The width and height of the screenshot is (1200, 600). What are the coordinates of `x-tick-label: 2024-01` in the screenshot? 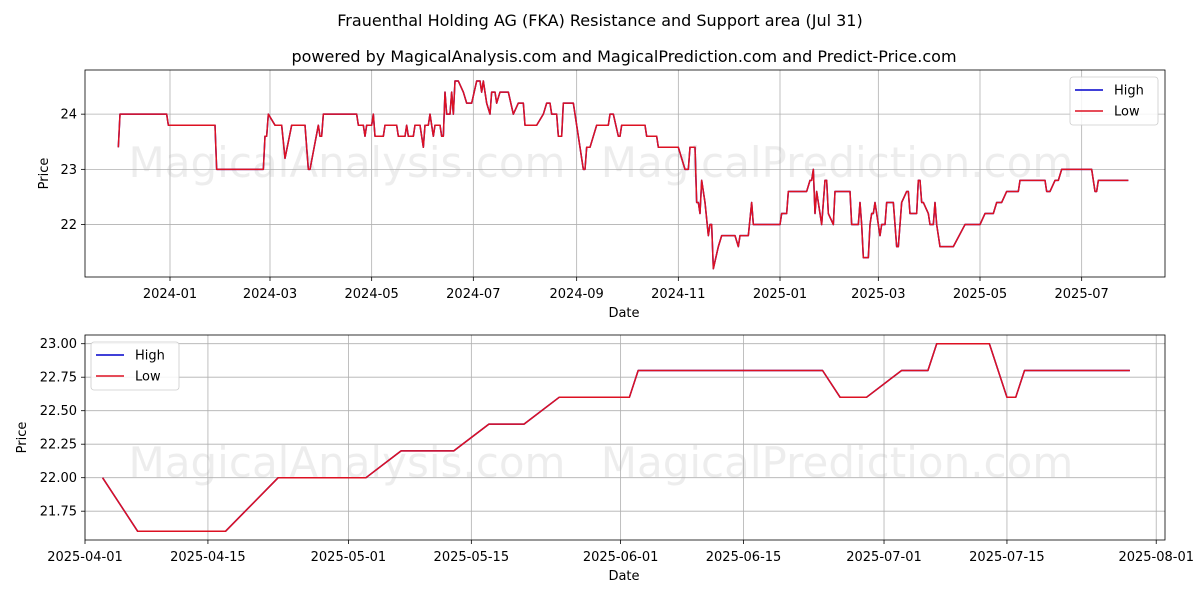 It's located at (170, 294).